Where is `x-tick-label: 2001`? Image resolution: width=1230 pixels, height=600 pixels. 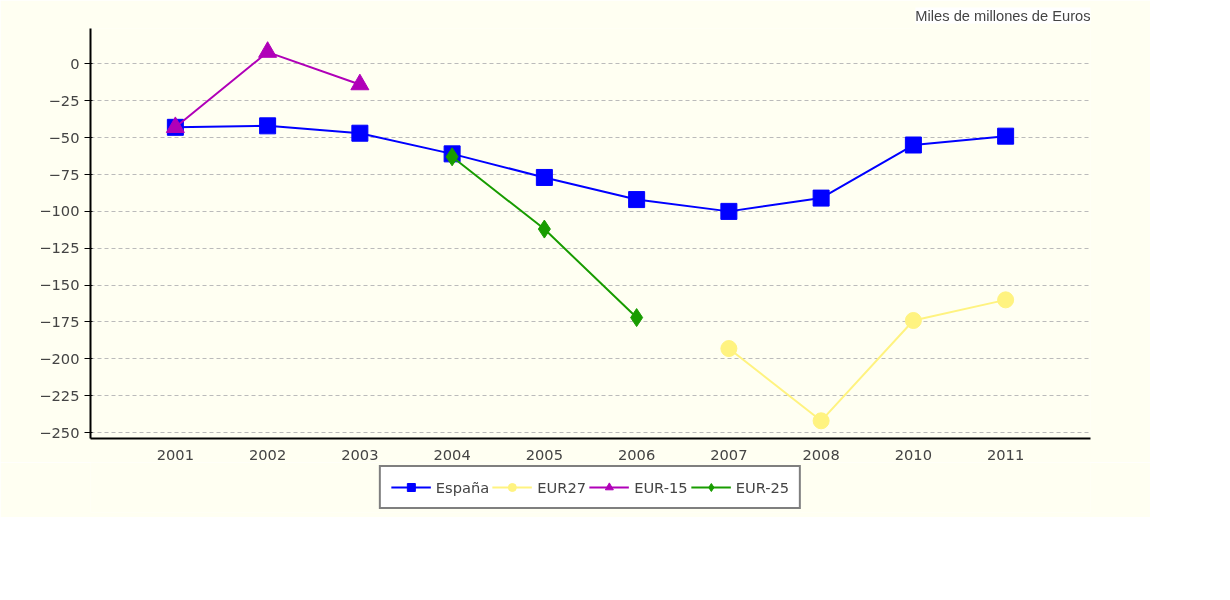 x-tick-label: 2001 is located at coordinates (175, 454).